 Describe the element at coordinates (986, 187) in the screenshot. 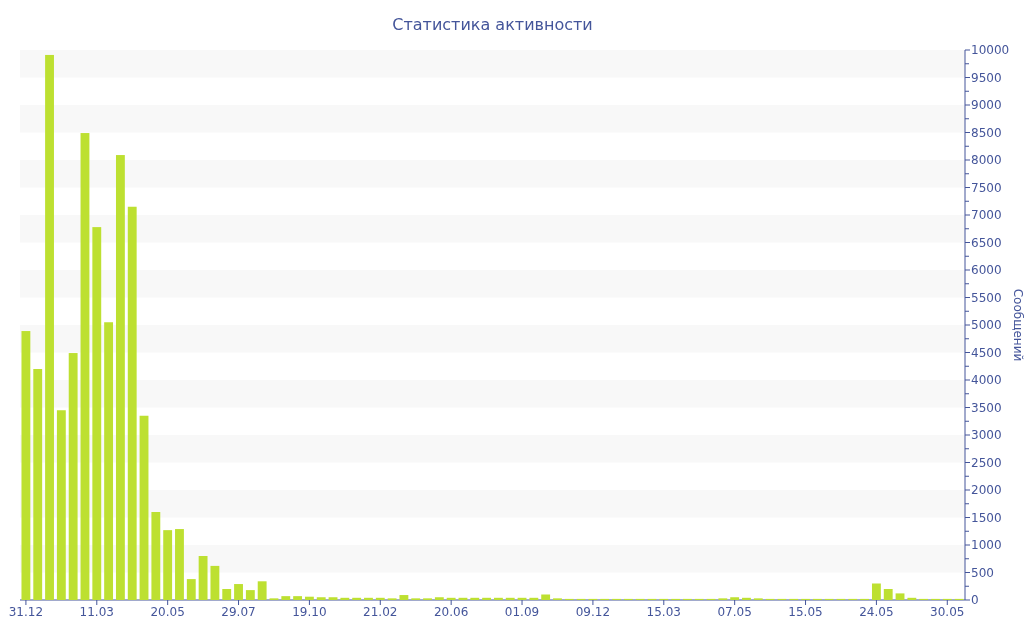

I see `y2-tick-label: 7500` at that location.